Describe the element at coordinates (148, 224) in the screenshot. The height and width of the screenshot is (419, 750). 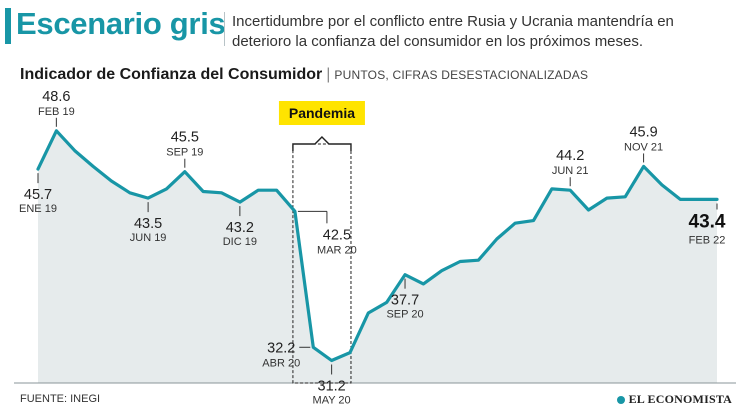
I see `label-jun-19-value: 43.5` at that location.